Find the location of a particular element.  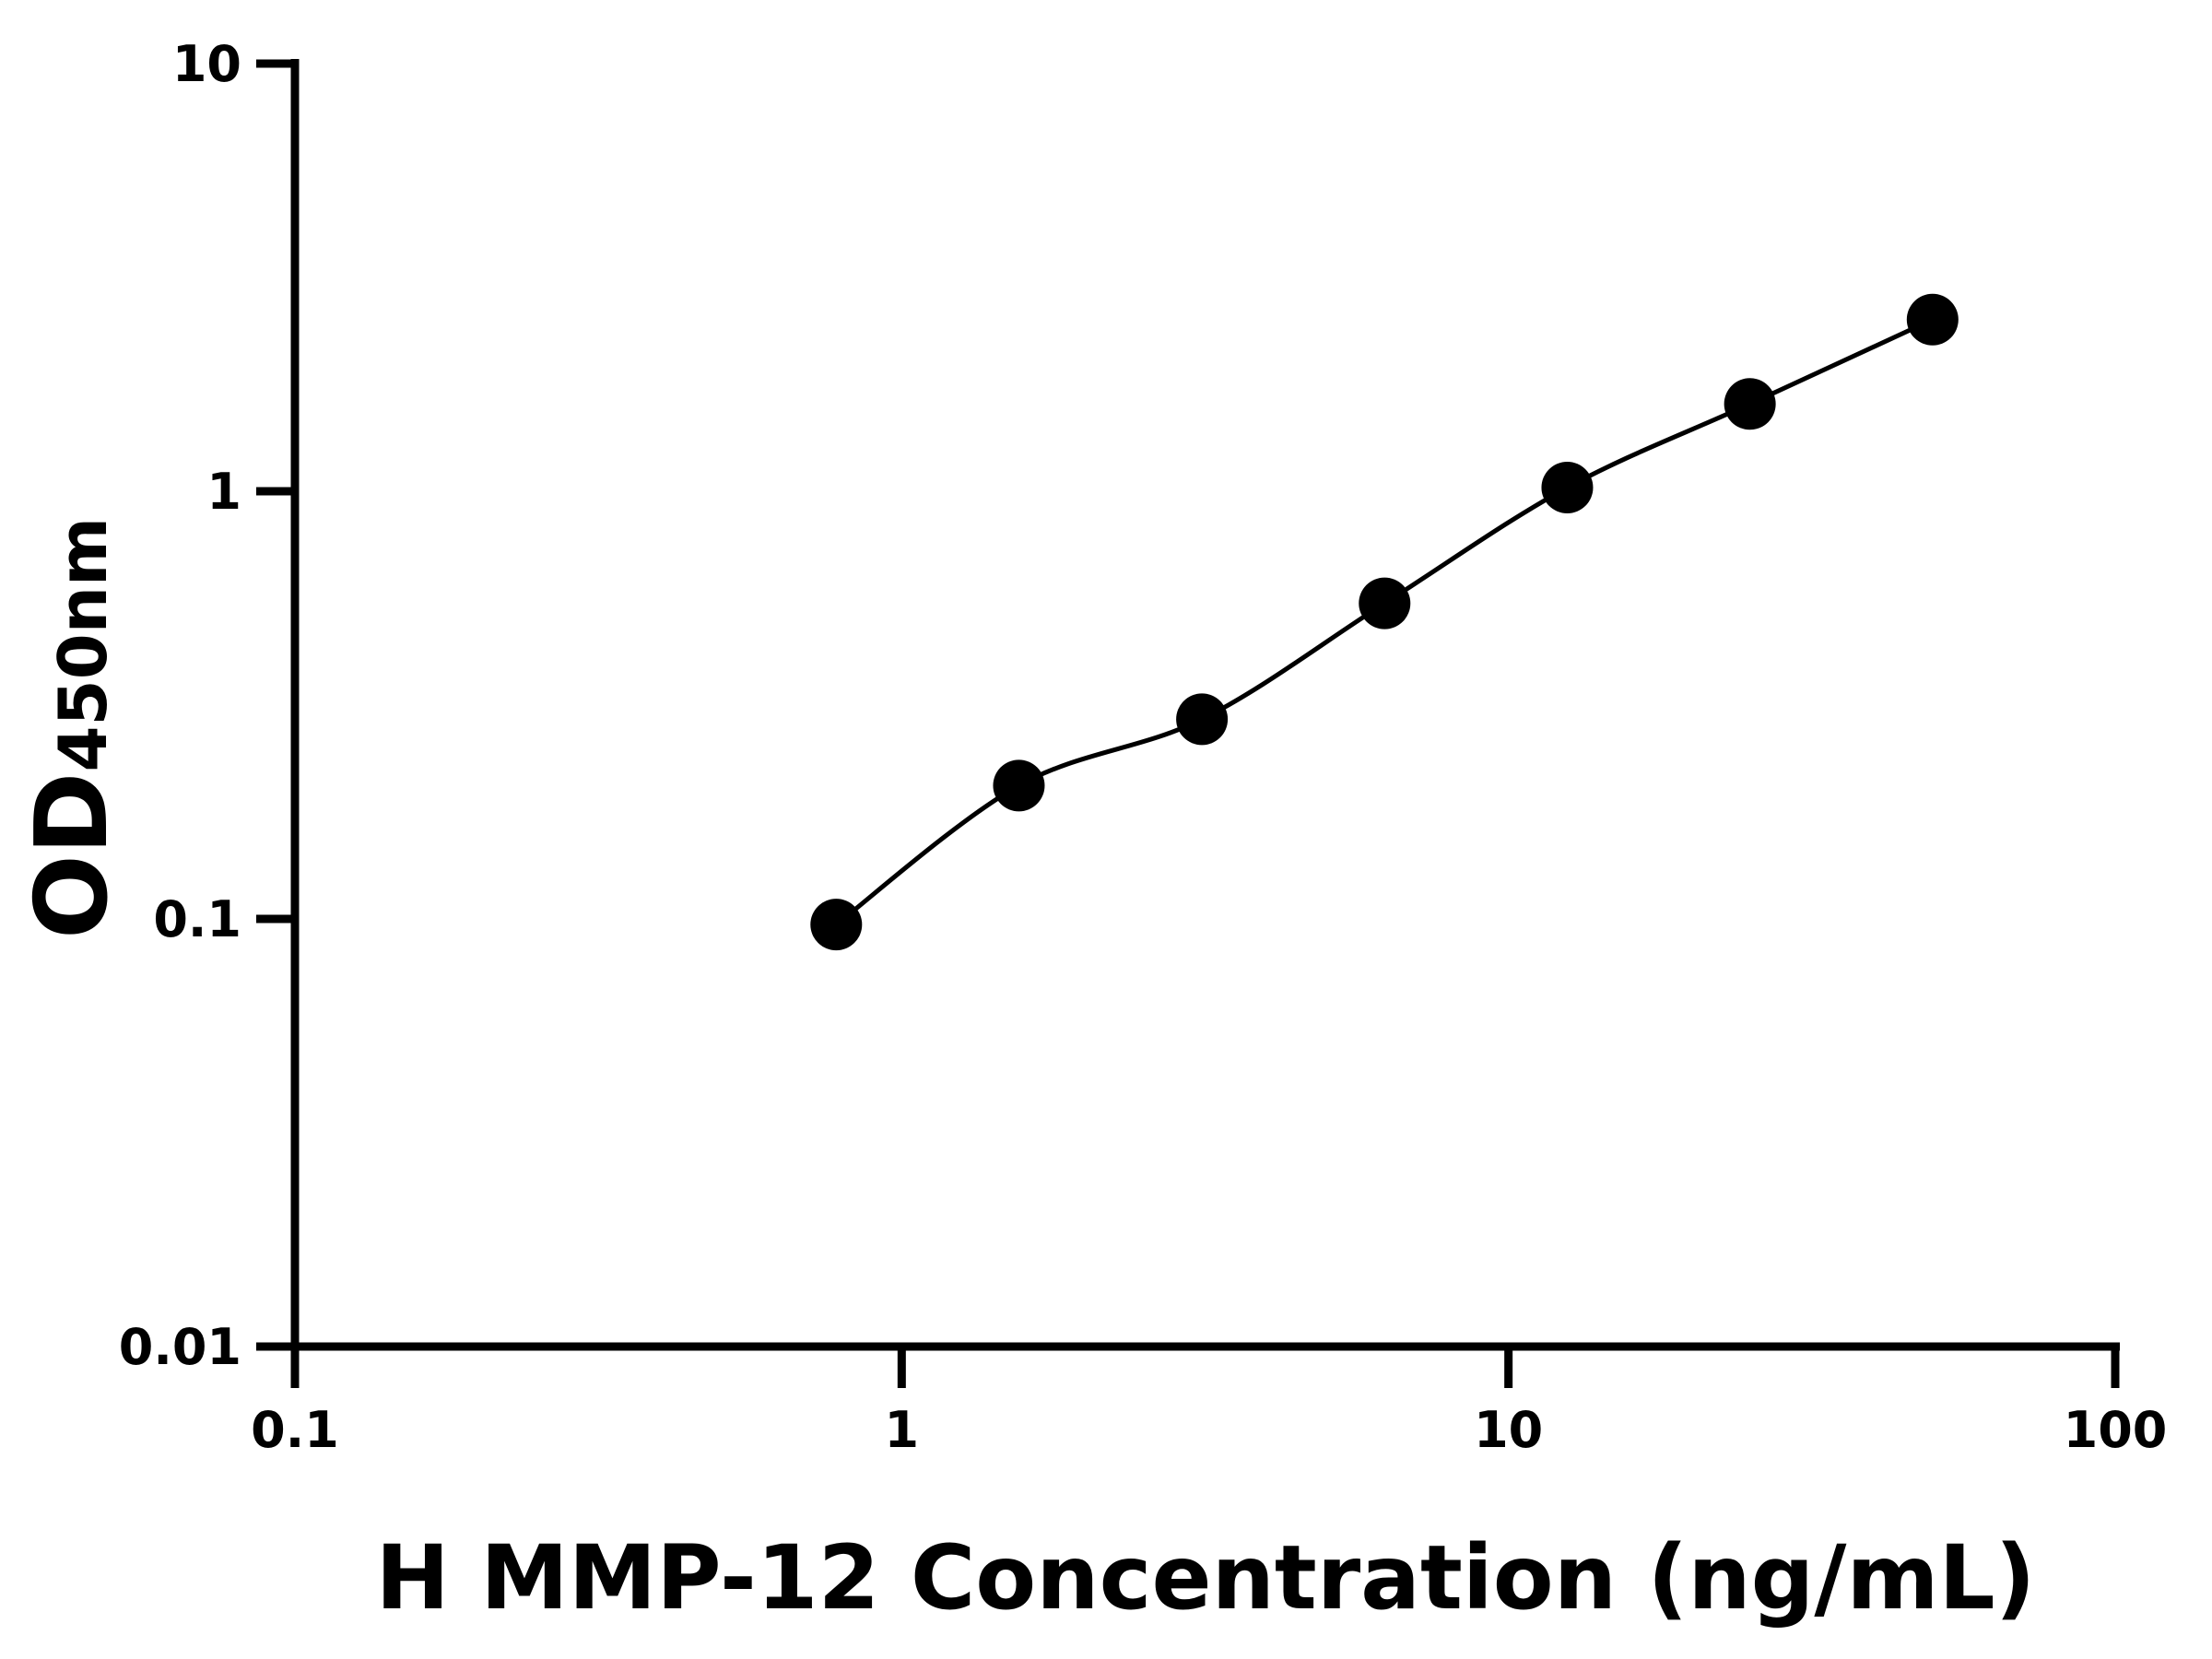

y-axis-title-sub: 450nm is located at coordinates (83, 644).